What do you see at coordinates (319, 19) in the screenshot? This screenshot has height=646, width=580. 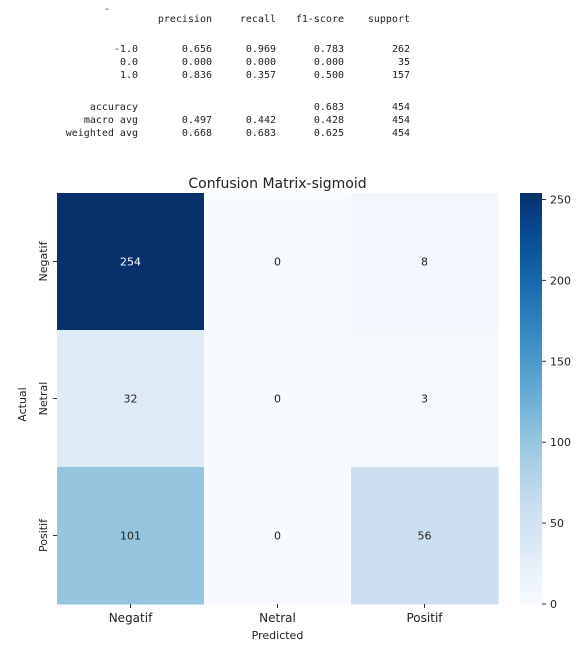 I see `report-header-f1-score: f1-score` at bounding box center [319, 19].